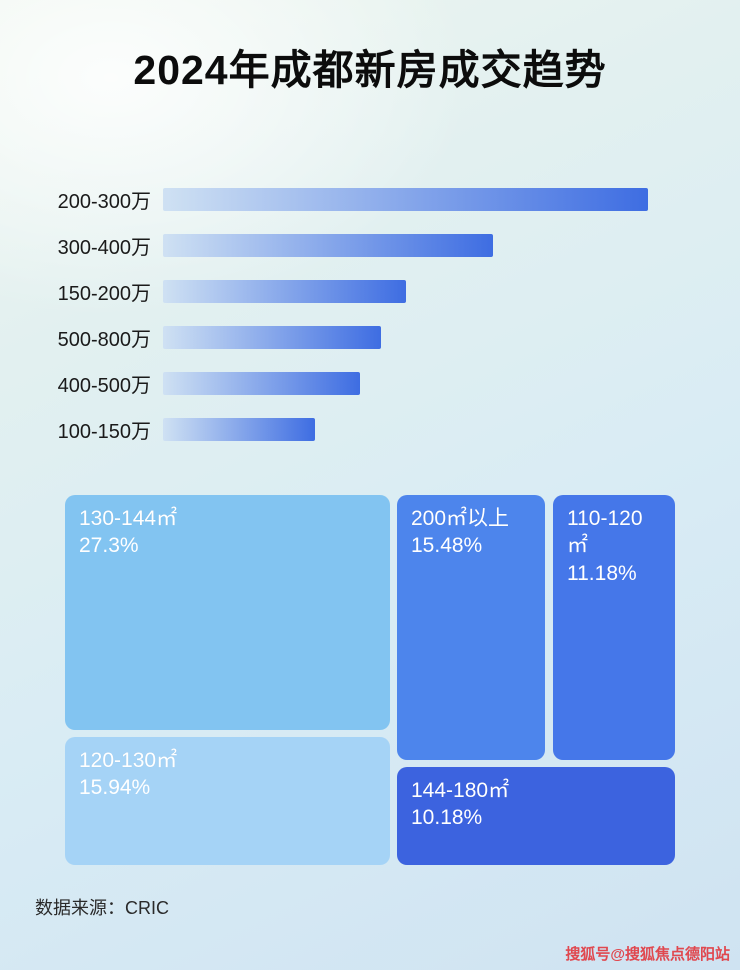 Image resolution: width=740 pixels, height=970 pixels. I want to click on bar-row: 200-300万, so click(370, 199).